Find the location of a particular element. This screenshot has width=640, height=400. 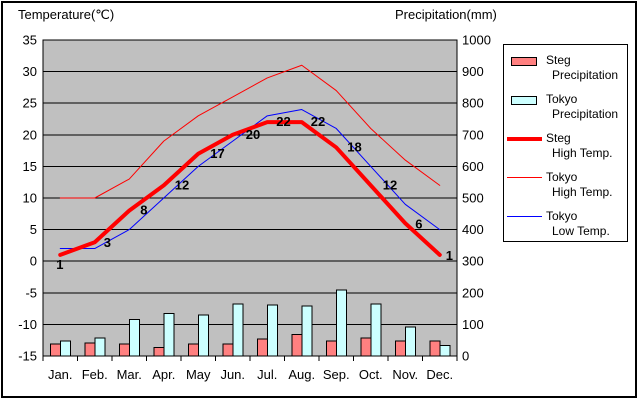

legend-item-tokyo-low-temp: Tokyo Low Temp. is located at coordinates (565, 224).